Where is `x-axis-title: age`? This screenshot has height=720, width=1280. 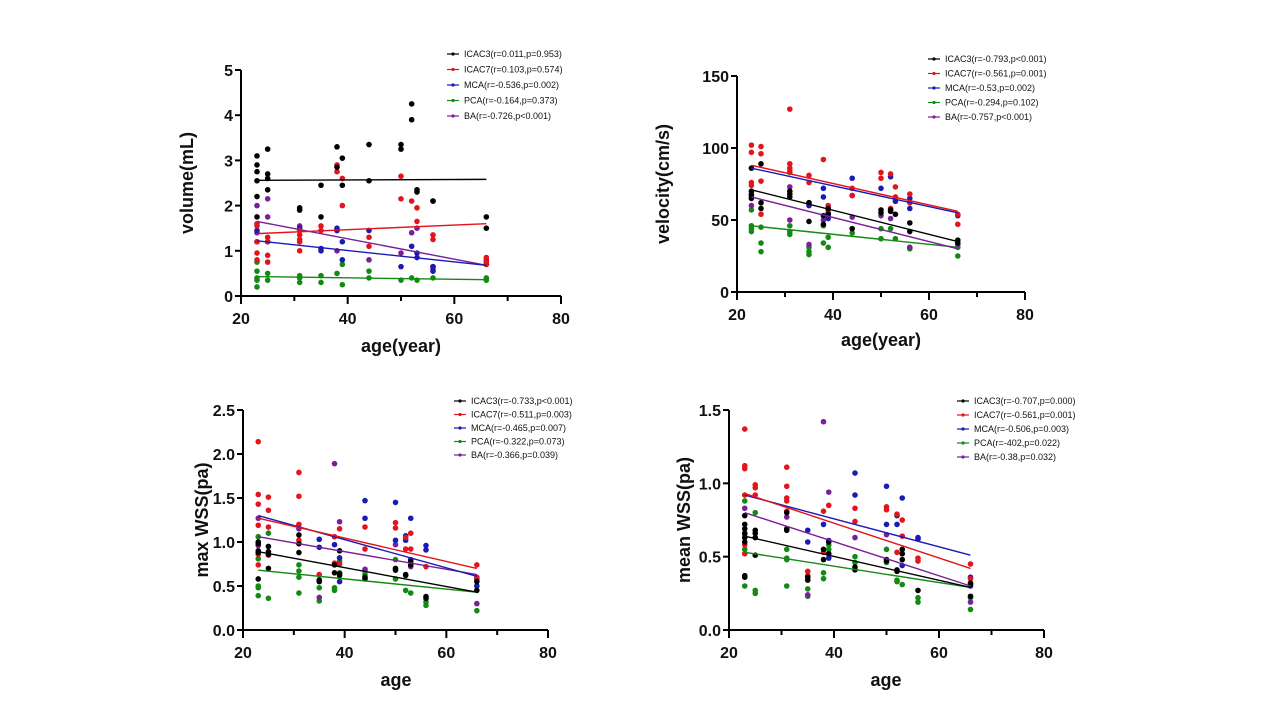
x-axis-title: age is located at coordinates (395, 680).